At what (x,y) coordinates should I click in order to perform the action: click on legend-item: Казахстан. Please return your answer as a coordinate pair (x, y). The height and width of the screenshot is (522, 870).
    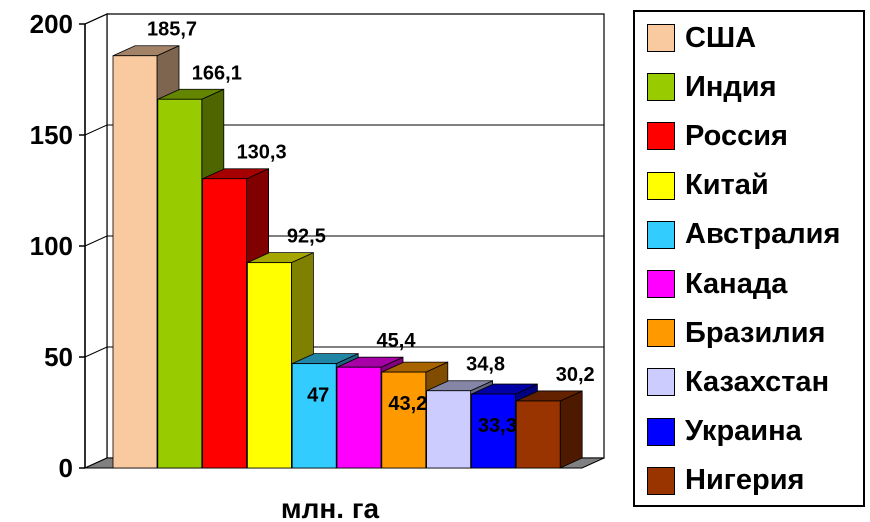
    Looking at the image, I should click on (738, 382).